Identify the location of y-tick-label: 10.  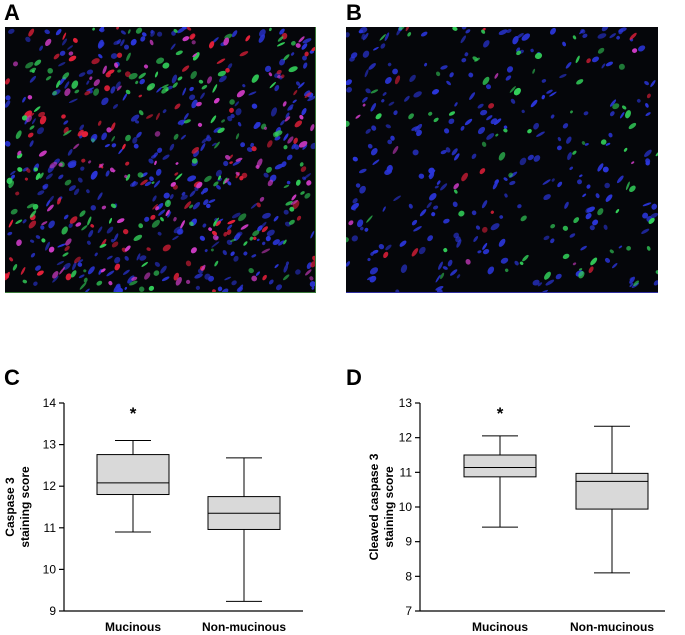
(50, 569).